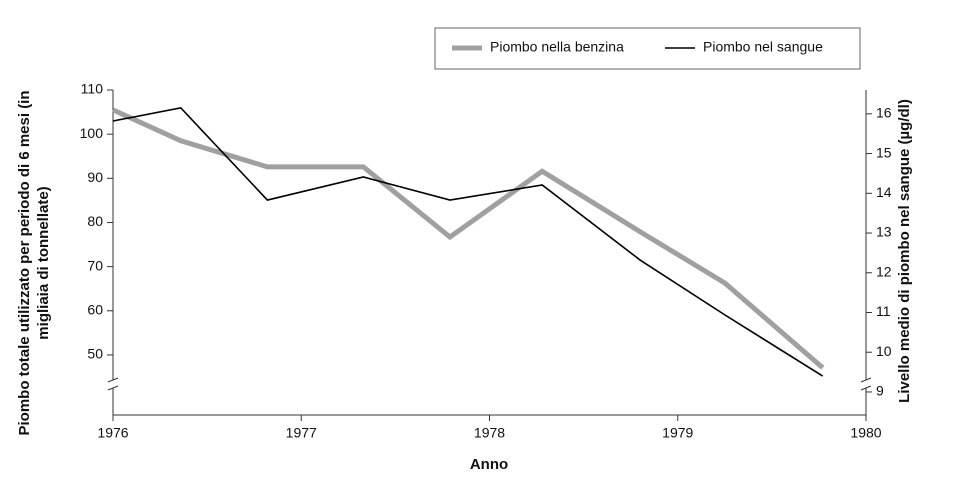 This screenshot has width=975, height=491. I want to click on y2-tick-label: 14, so click(884, 192).